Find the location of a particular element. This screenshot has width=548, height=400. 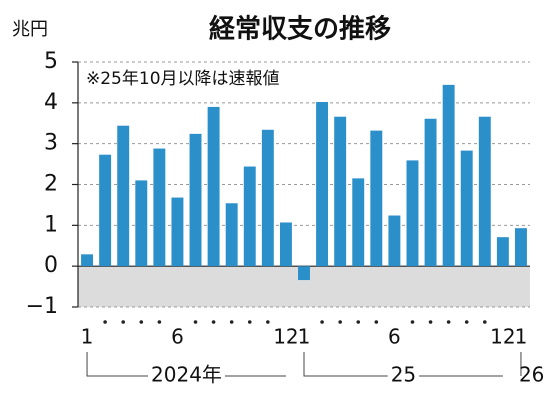

y-axis-label: 兆円 is located at coordinates (30, 29).